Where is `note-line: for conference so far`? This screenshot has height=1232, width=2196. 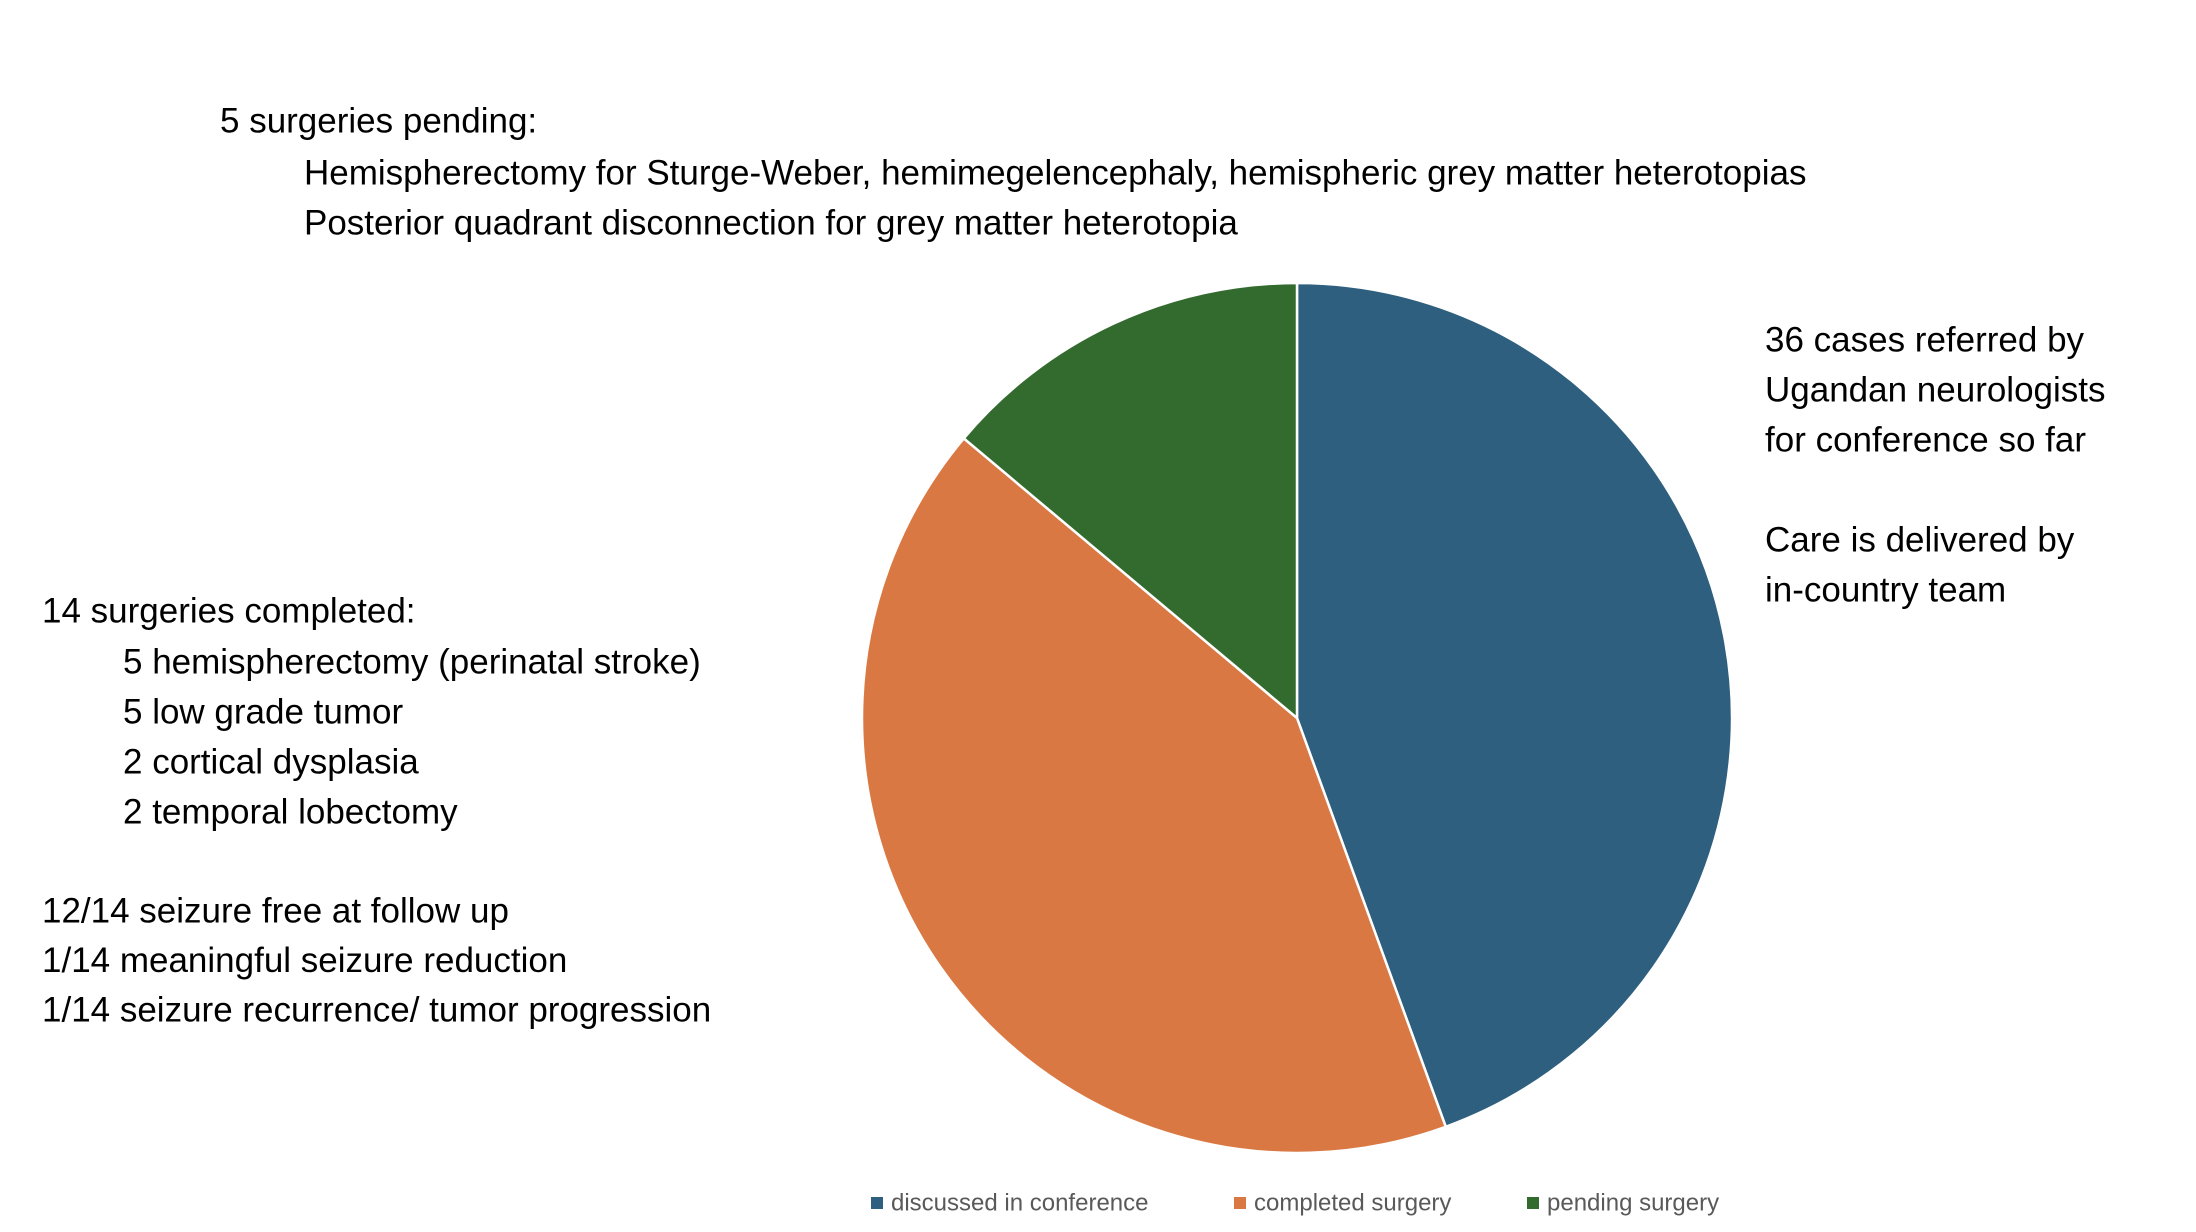 note-line: for conference so far is located at coordinates (1925, 439).